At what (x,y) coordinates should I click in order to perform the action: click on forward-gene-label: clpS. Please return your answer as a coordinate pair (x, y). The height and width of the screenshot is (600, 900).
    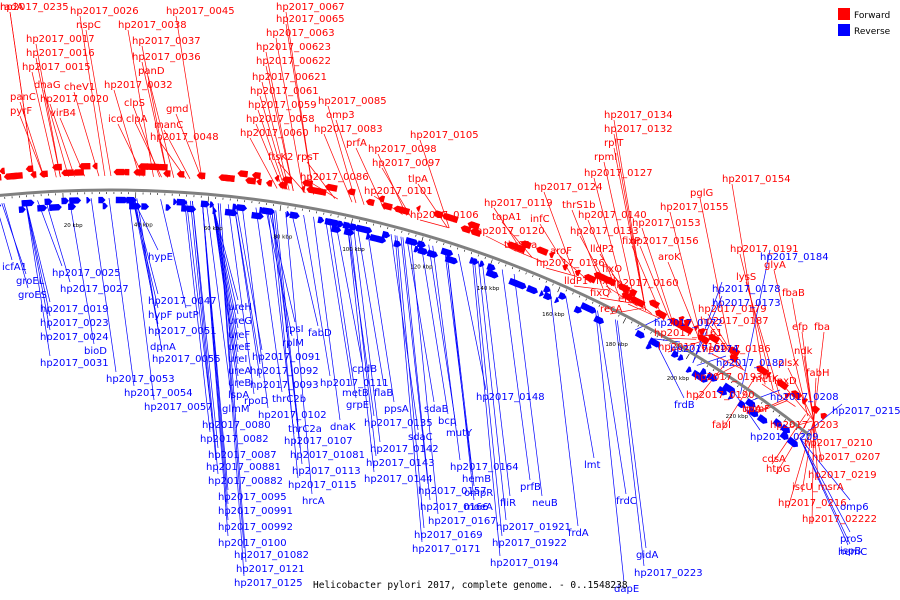
    Looking at the image, I should click on (134, 103).